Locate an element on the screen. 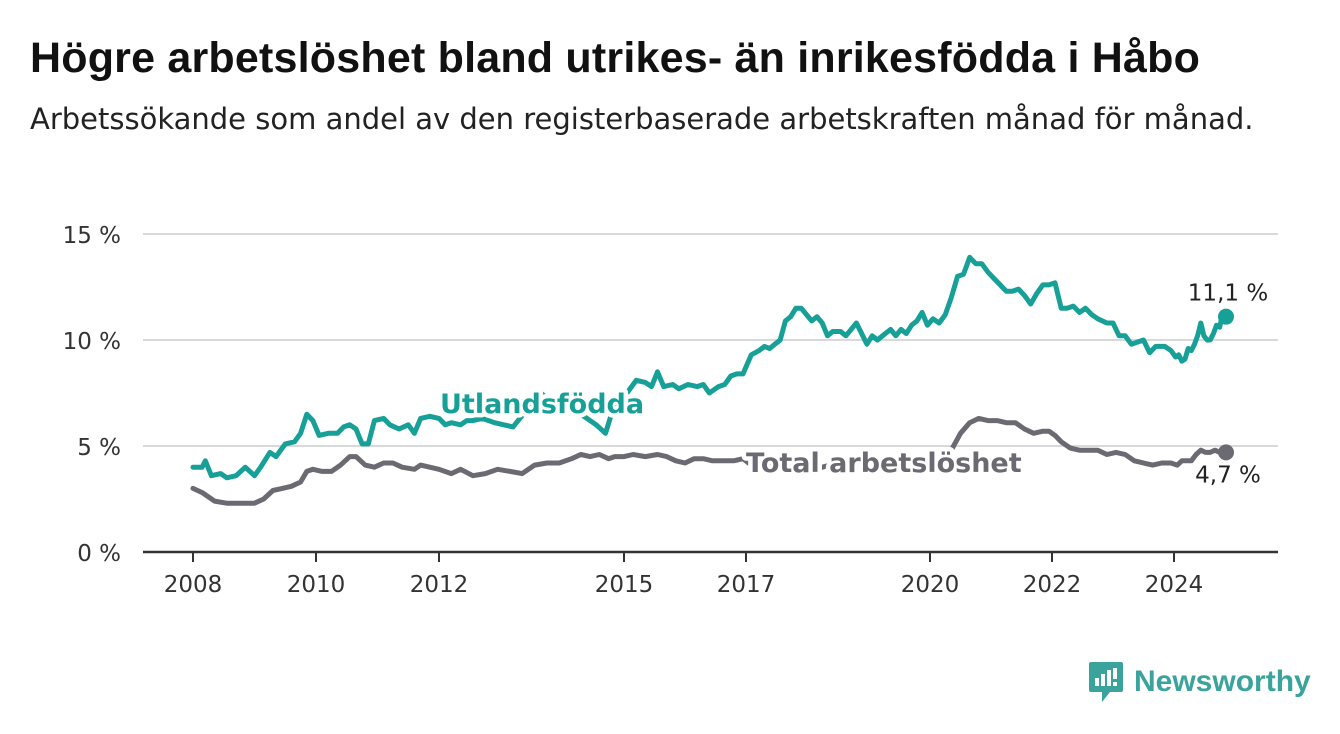  x-tick-label: 2017 is located at coordinates (746, 585).